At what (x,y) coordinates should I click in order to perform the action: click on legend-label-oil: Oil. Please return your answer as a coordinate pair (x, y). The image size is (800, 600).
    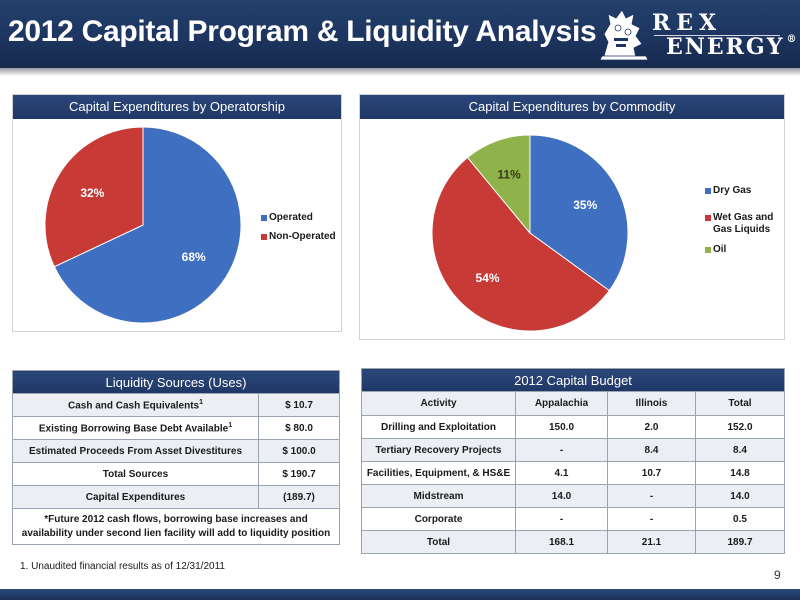
    Looking at the image, I should click on (720, 249).